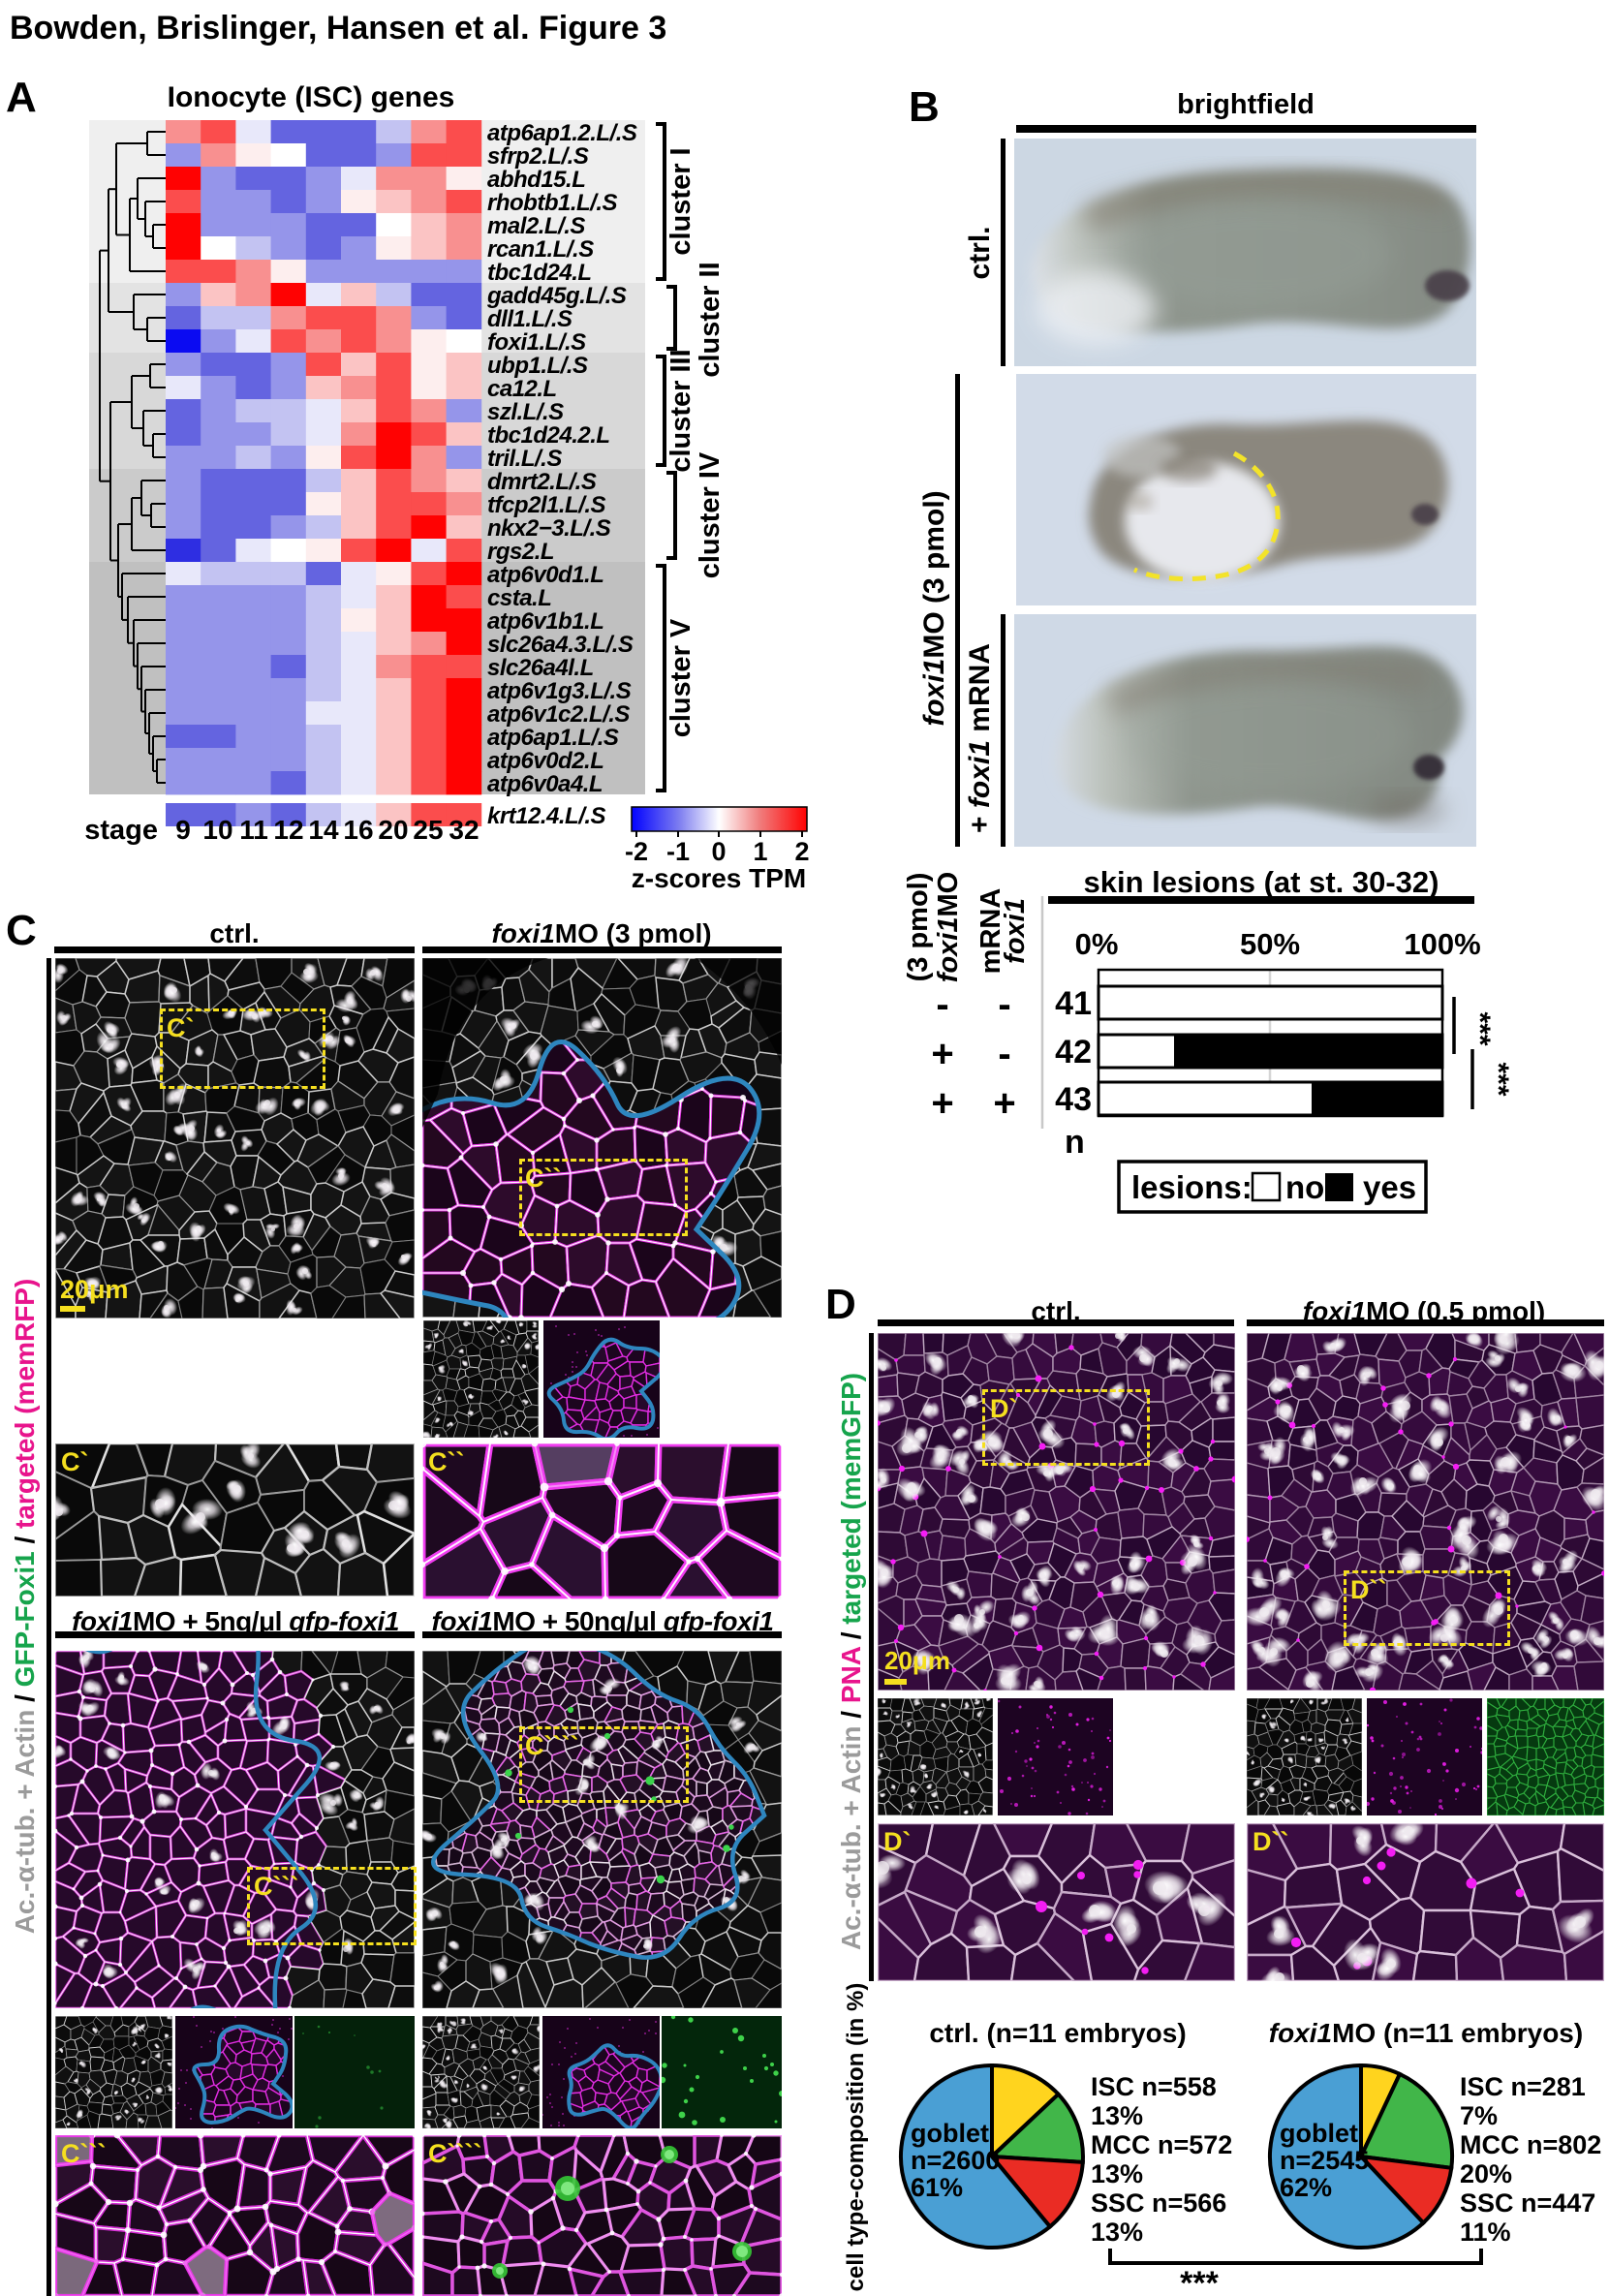  I want to click on svg-text: 20, so click(393, 830).